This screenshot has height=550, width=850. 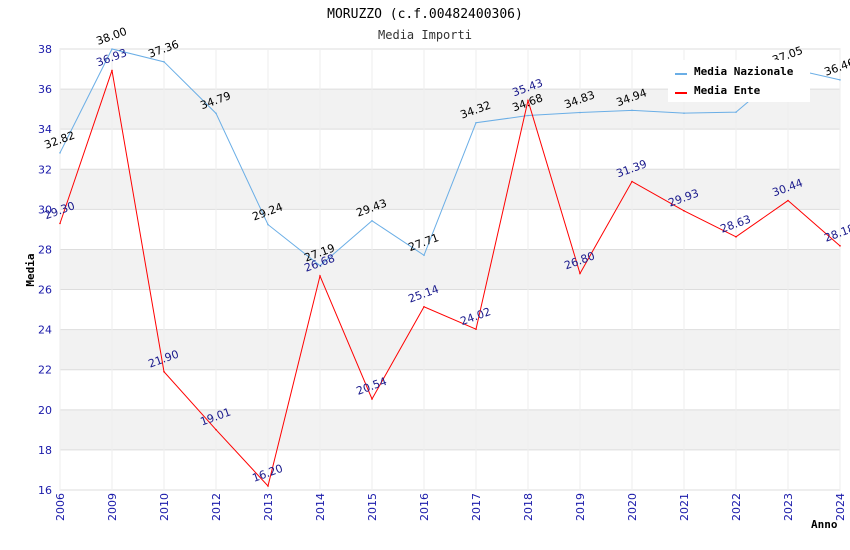 I want to click on x-tick-label: 2021, so click(x=684, y=507).